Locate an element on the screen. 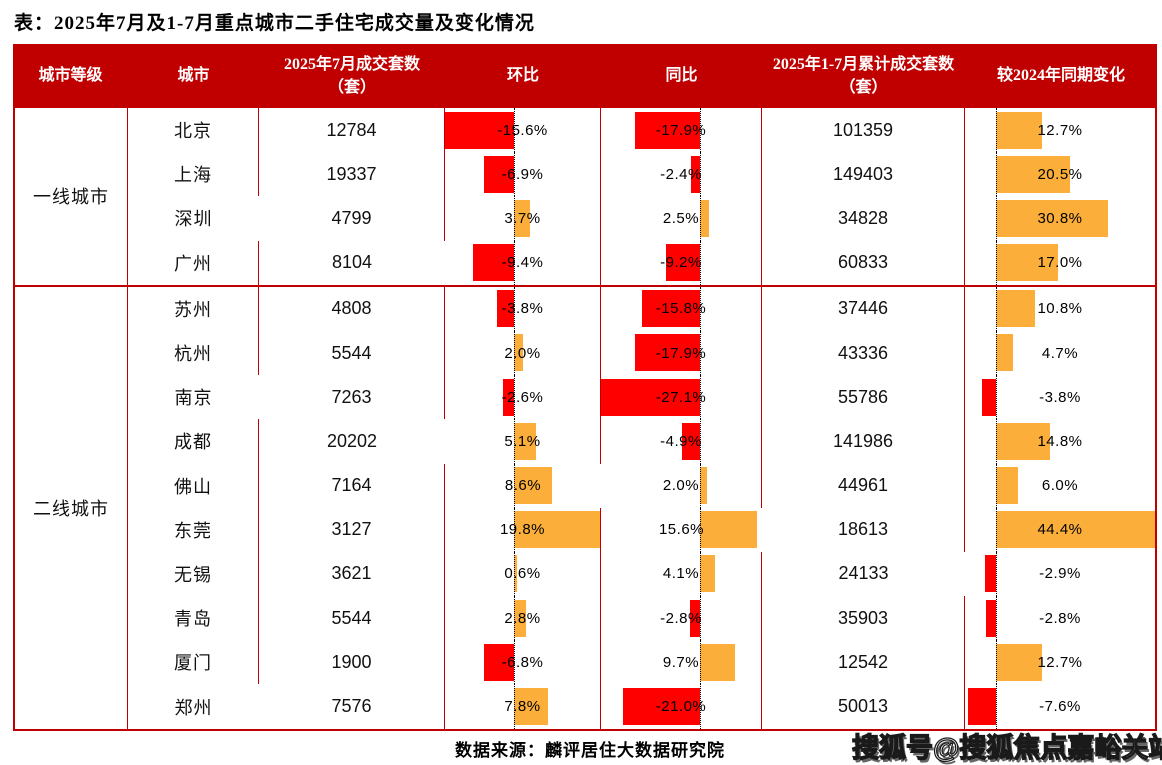  cum-sales-value: 24133 is located at coordinates (863, 573).